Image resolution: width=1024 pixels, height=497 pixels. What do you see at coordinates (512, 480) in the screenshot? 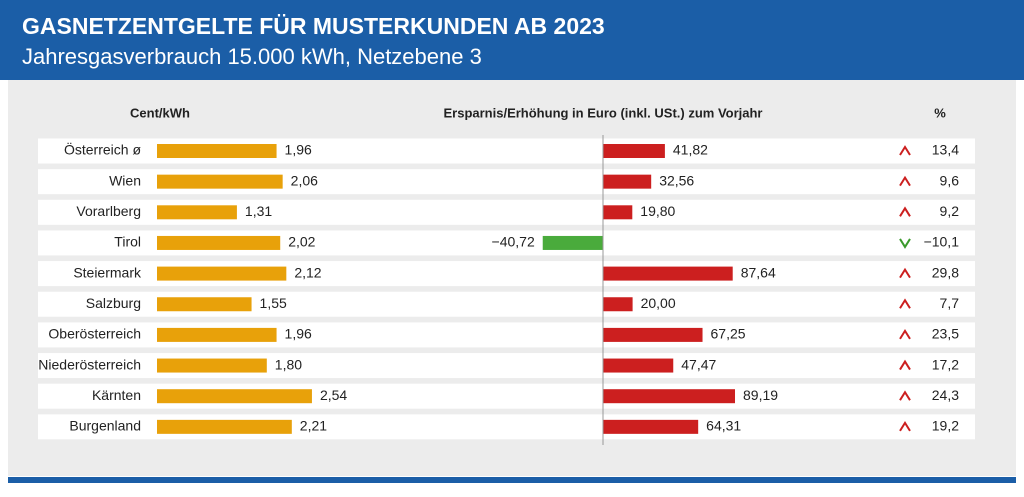
I see `footer-band` at bounding box center [512, 480].